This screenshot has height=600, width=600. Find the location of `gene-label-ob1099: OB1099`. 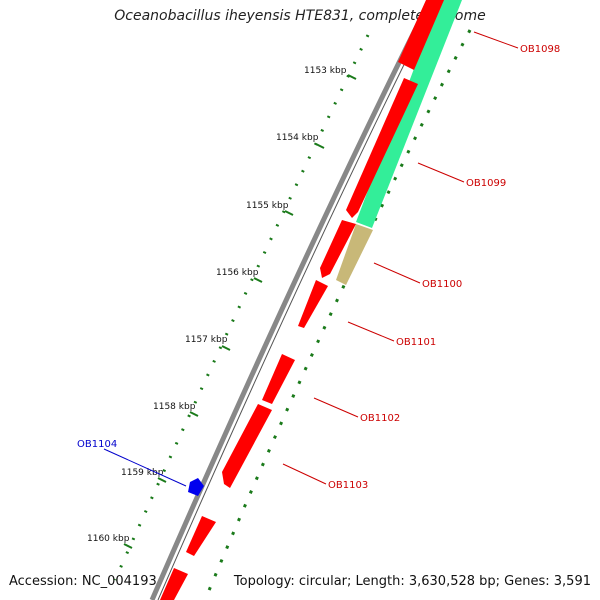

gene-label-ob1099: OB1099 is located at coordinates (486, 183).